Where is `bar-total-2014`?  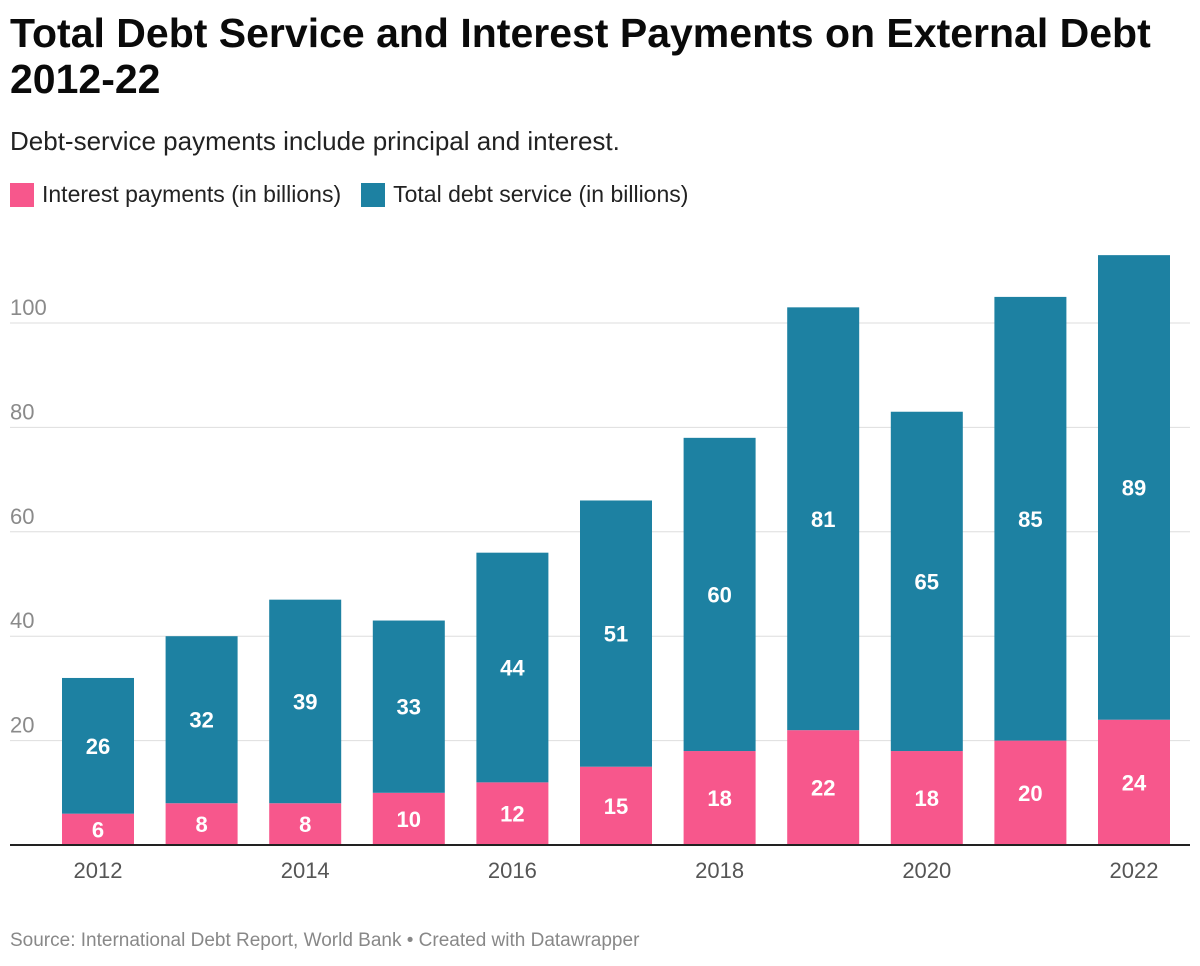
bar-total-2014 is located at coordinates (305, 701).